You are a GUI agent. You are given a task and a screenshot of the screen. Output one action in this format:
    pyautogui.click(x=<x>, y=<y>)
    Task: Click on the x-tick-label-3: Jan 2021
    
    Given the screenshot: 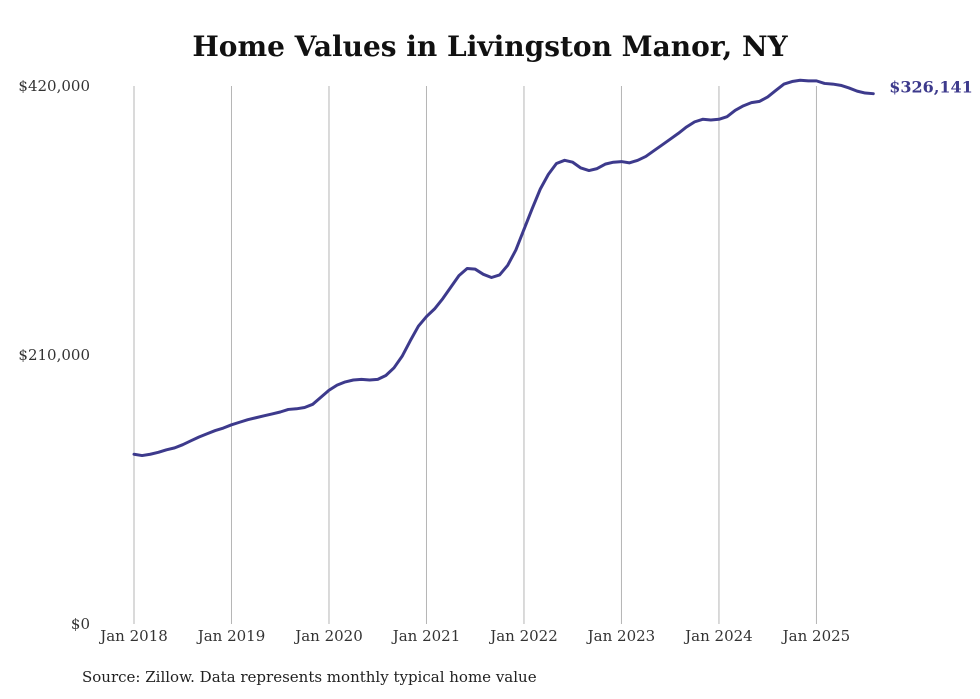 What is the action you would take?
    pyautogui.click(x=426, y=636)
    